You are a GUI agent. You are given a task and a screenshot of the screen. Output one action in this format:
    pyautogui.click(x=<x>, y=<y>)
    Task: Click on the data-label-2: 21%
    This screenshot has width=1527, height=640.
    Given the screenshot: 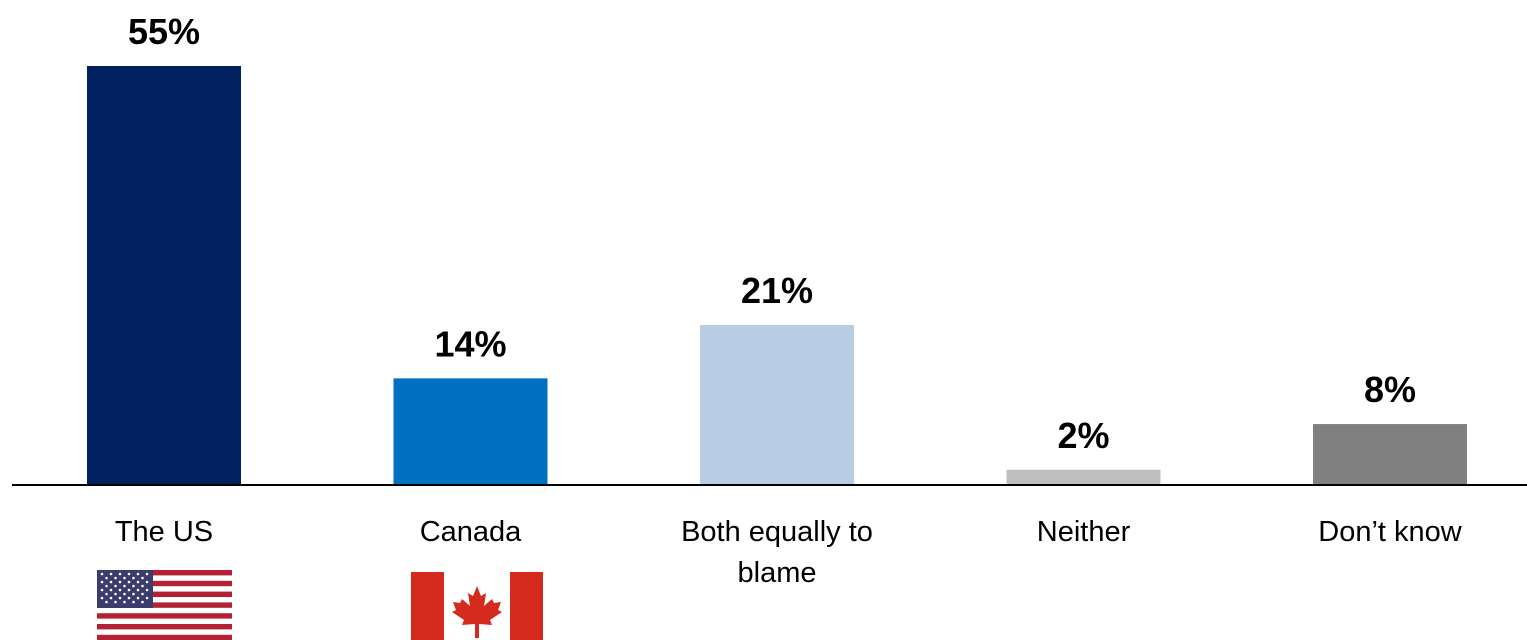 What is the action you would take?
    pyautogui.click(x=777, y=290)
    